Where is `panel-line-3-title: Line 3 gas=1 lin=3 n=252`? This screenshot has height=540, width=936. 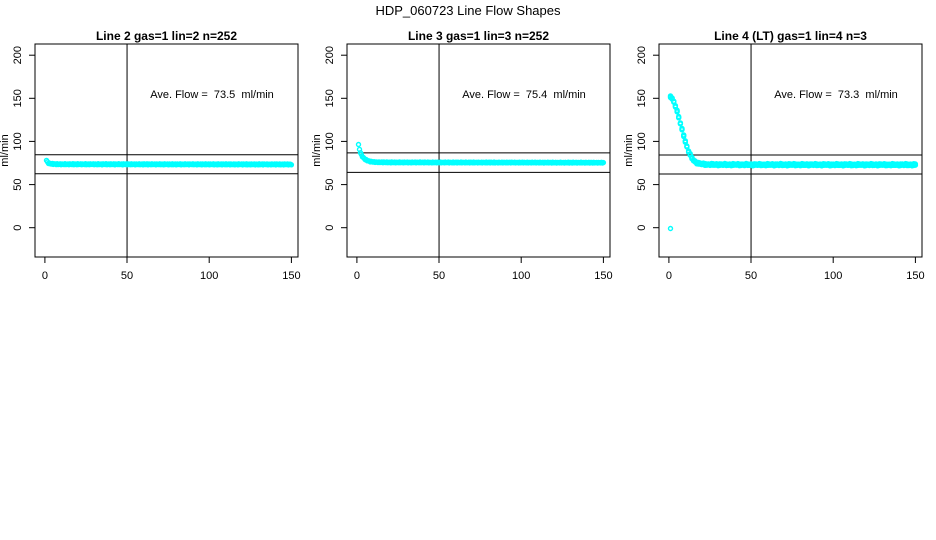
panel-line-3-title: Line 3 gas=1 lin=3 n=252 is located at coordinates (478, 36).